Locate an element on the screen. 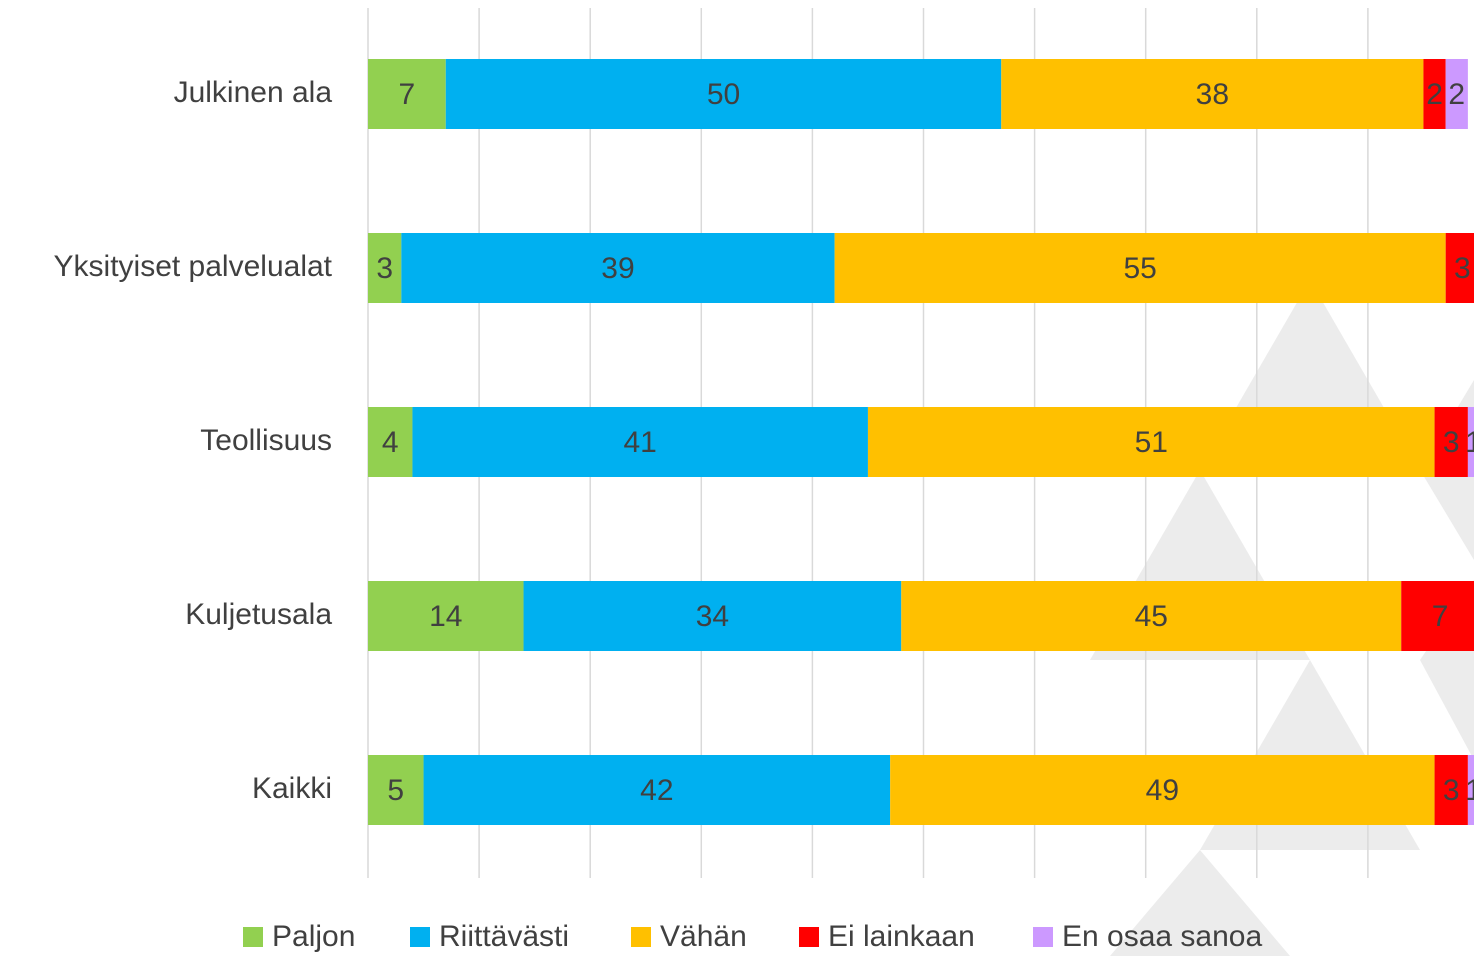 The width and height of the screenshot is (1474, 956). data-label: 45 is located at coordinates (1151, 616).